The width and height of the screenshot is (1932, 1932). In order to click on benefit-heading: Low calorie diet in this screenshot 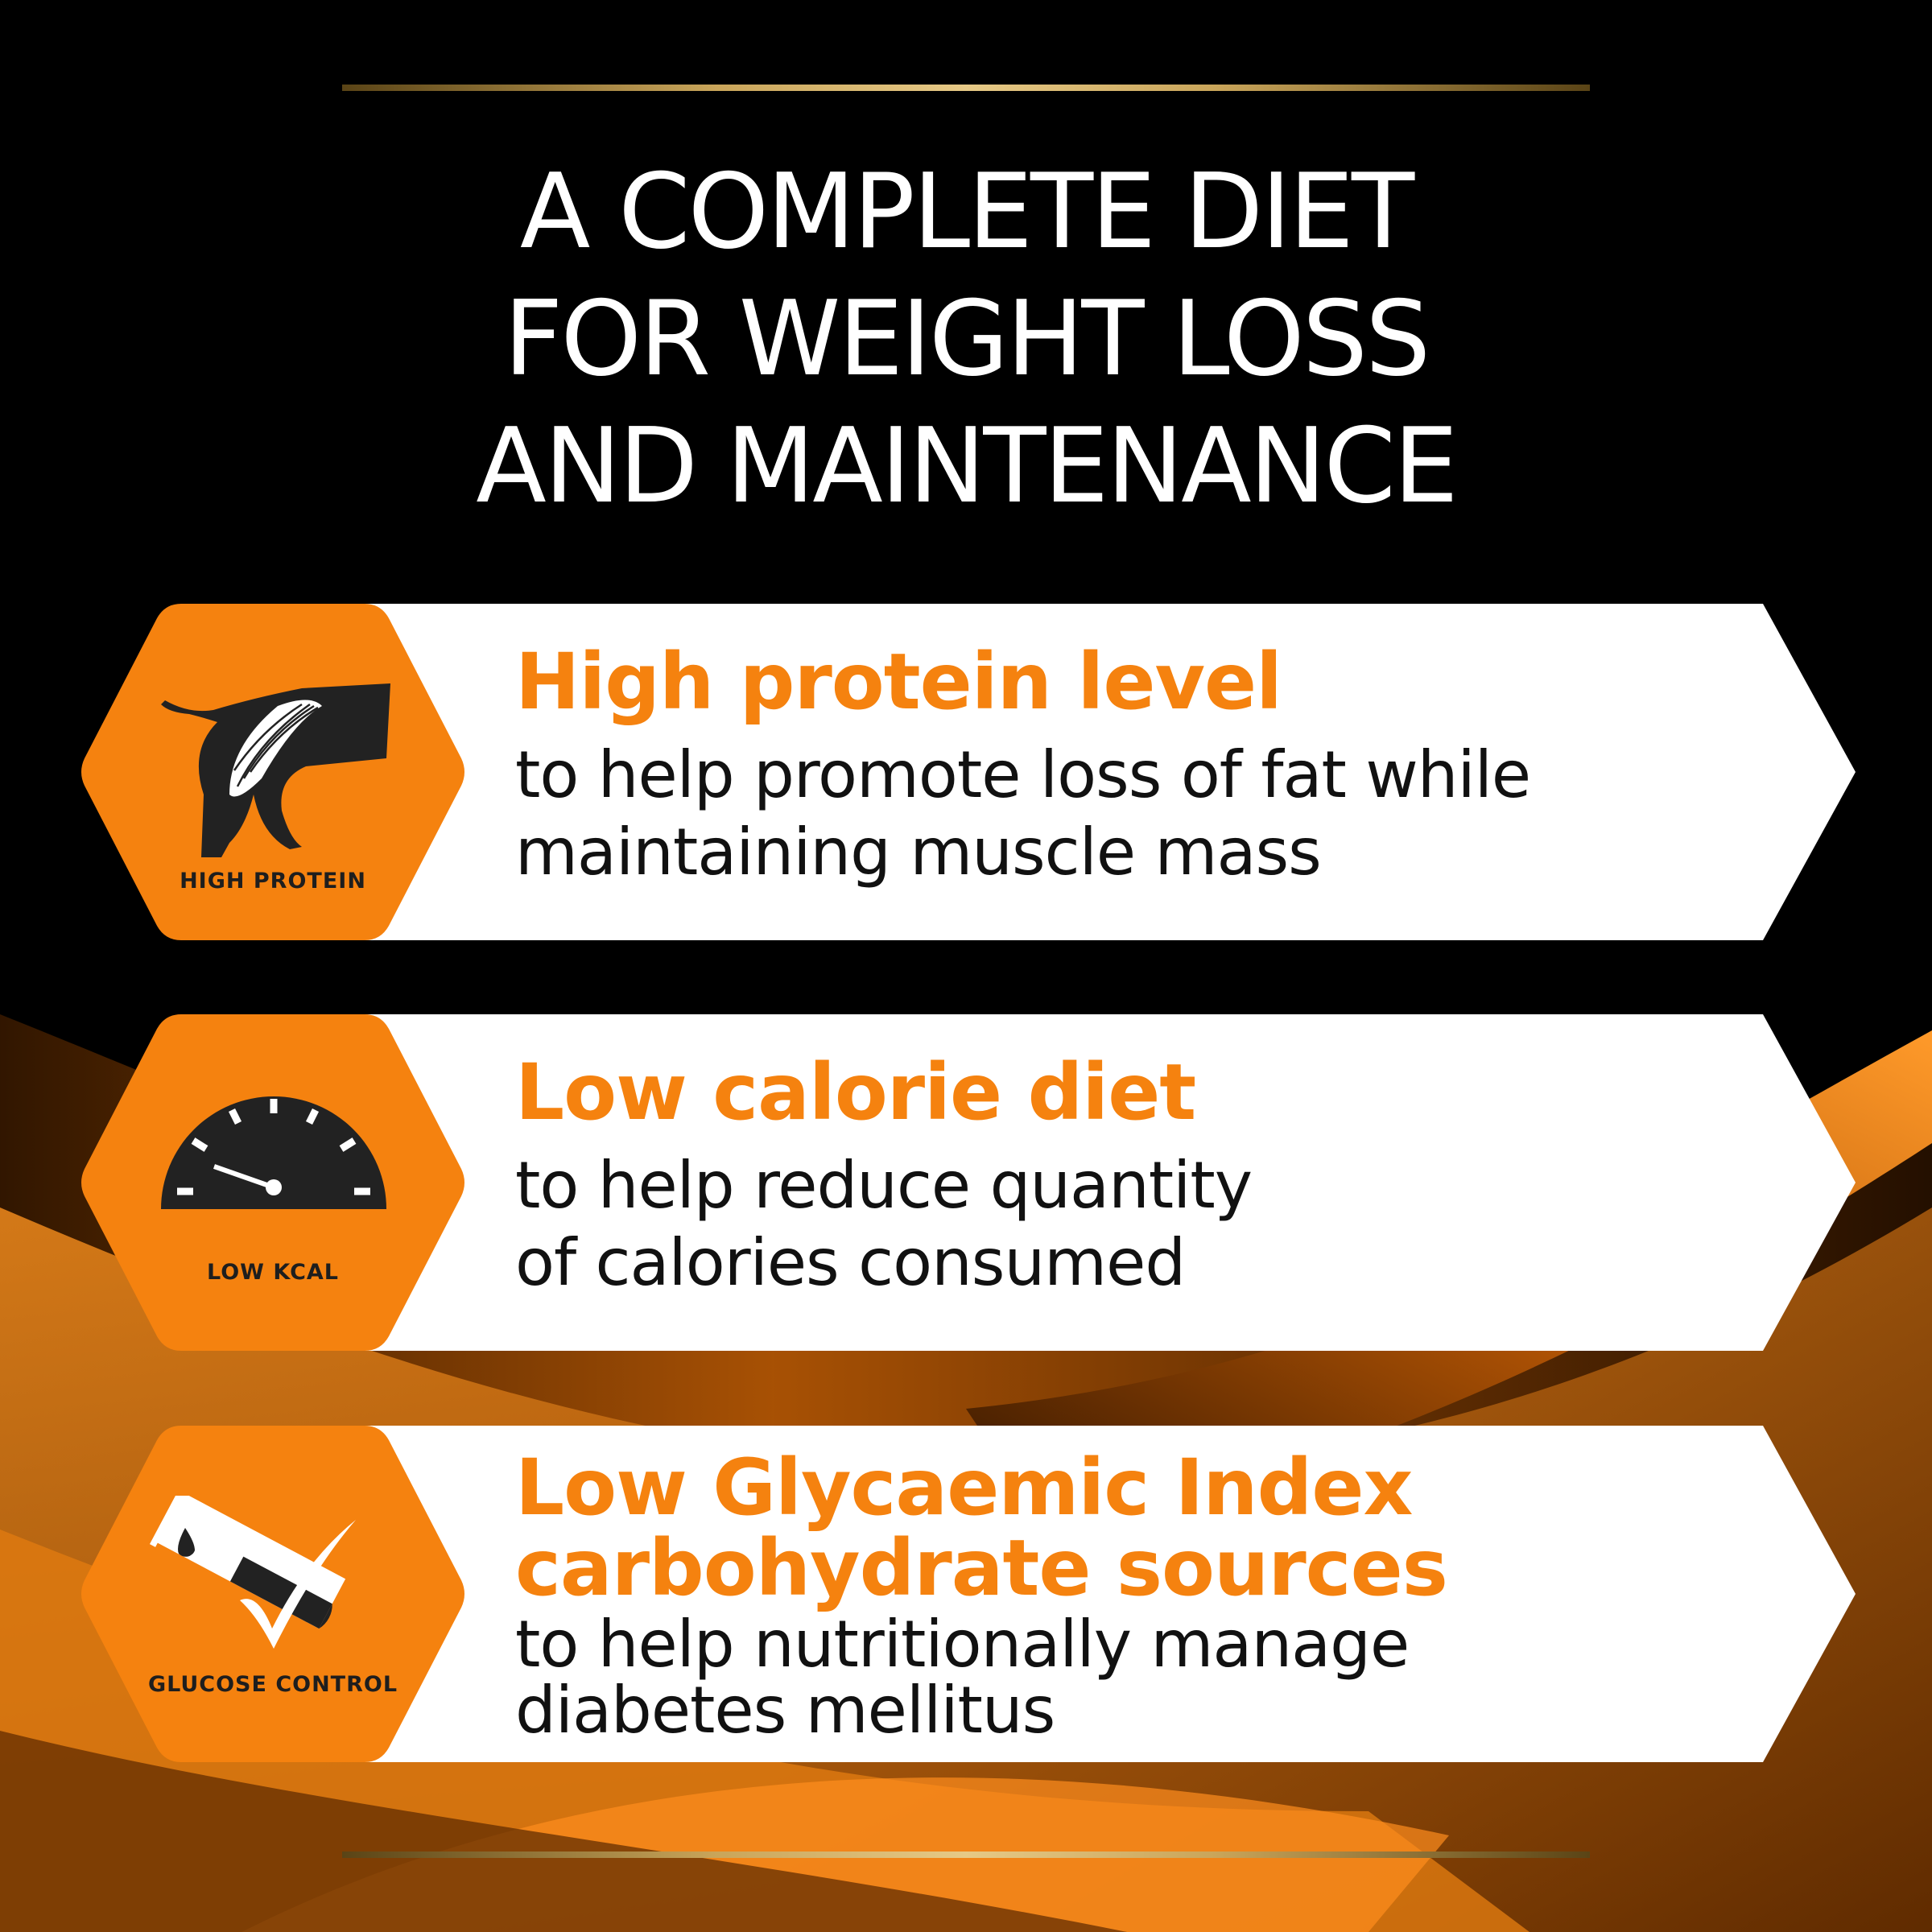, I will do `click(855, 1092)`.